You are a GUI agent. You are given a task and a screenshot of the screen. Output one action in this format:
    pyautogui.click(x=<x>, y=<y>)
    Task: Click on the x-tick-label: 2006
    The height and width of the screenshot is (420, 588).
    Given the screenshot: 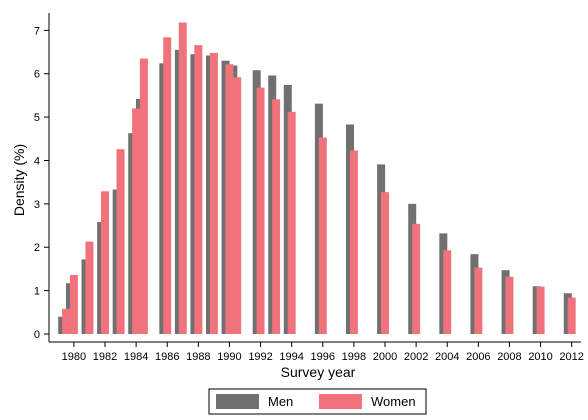 What is the action you would take?
    pyautogui.click(x=478, y=357)
    